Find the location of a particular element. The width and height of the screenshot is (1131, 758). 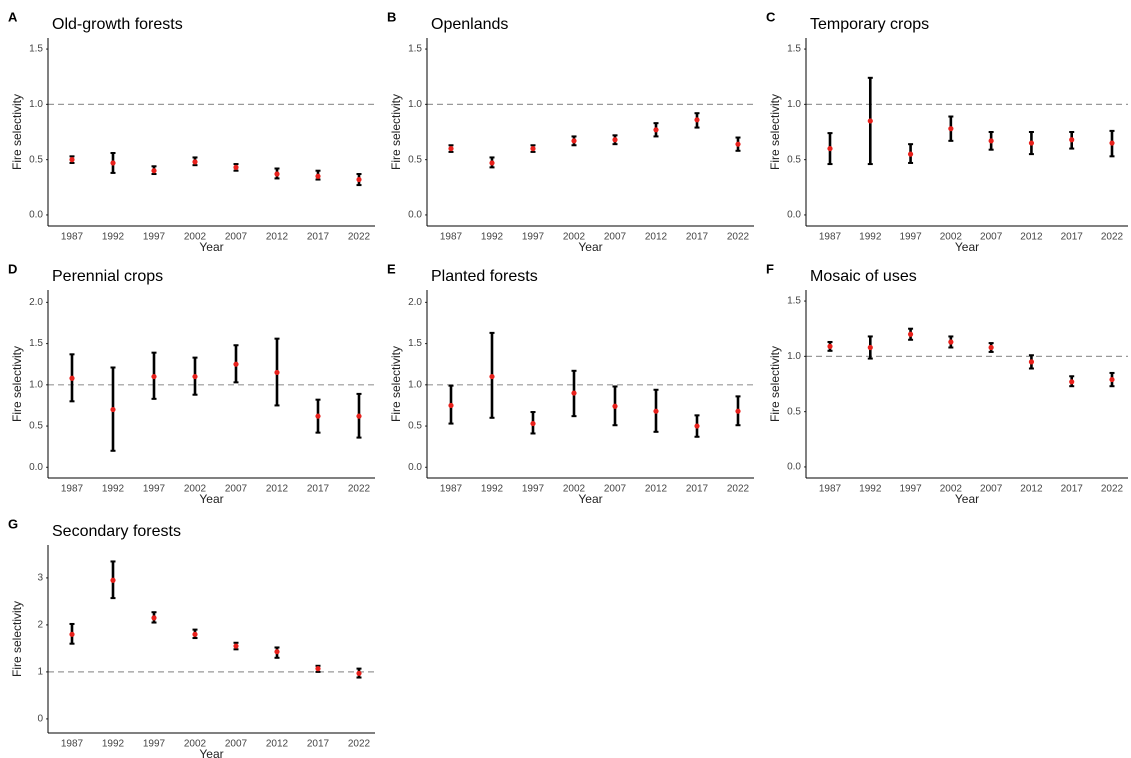

panel-title: Temporary crops is located at coordinates (869, 24).